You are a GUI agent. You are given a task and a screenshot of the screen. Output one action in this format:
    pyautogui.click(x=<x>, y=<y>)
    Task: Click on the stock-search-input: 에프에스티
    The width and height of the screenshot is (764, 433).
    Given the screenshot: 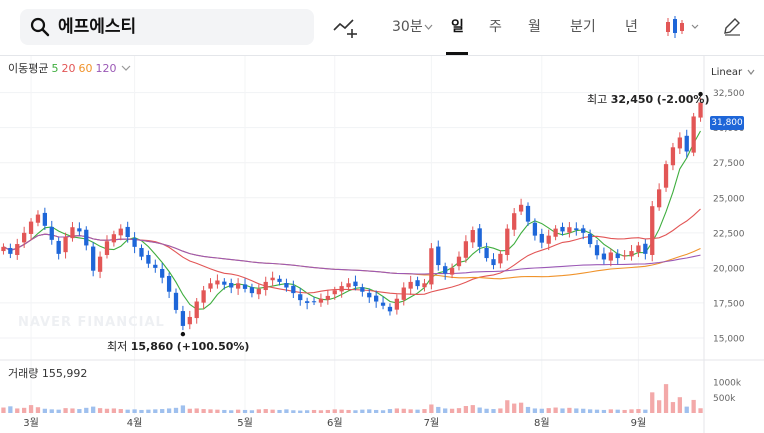 What is the action you would take?
    pyautogui.click(x=97, y=27)
    